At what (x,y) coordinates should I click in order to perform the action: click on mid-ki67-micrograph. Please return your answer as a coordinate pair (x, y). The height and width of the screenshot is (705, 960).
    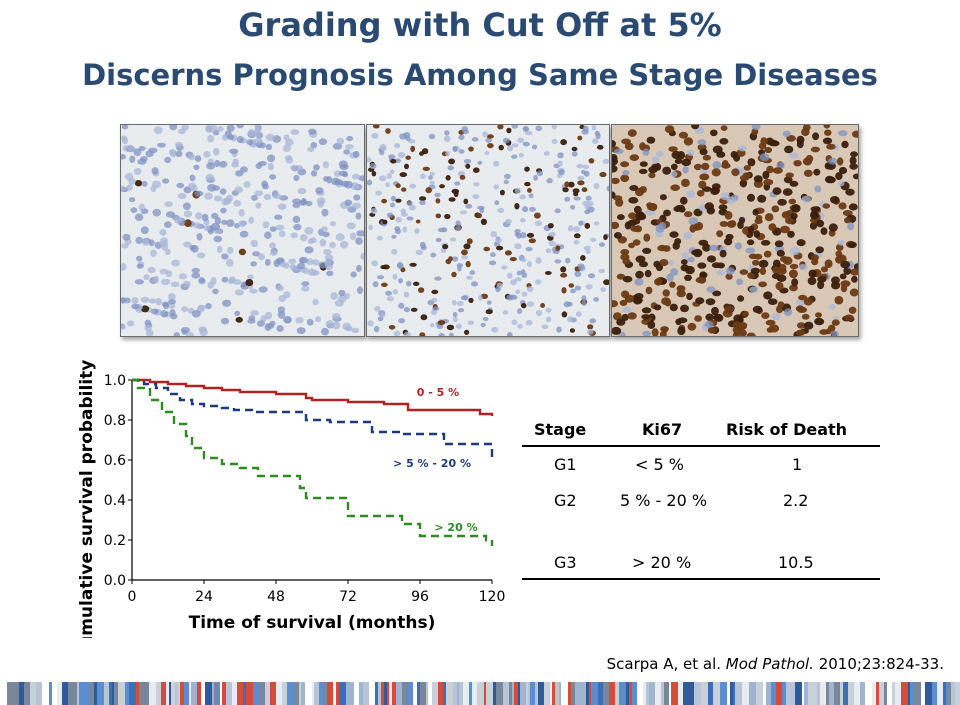
    Looking at the image, I should click on (488, 230).